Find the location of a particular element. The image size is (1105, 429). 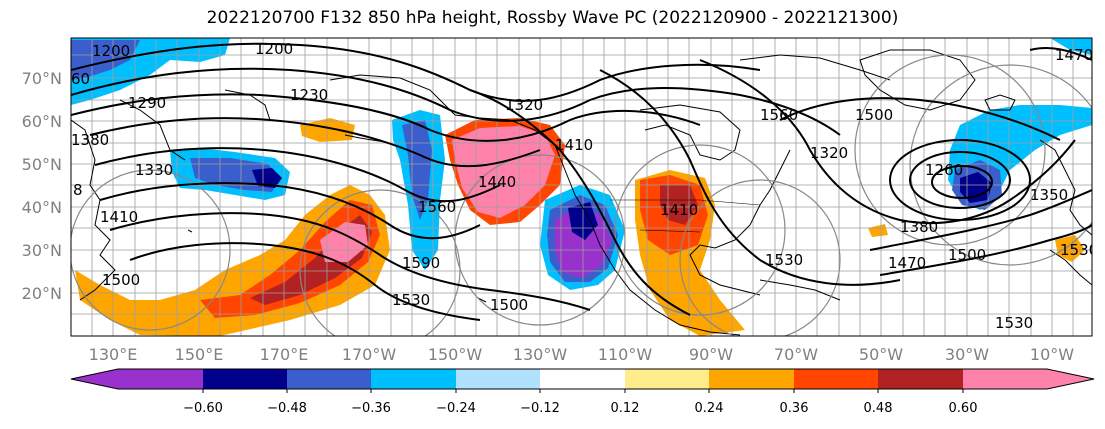

lon-label: 110°W is located at coordinates (625, 354).